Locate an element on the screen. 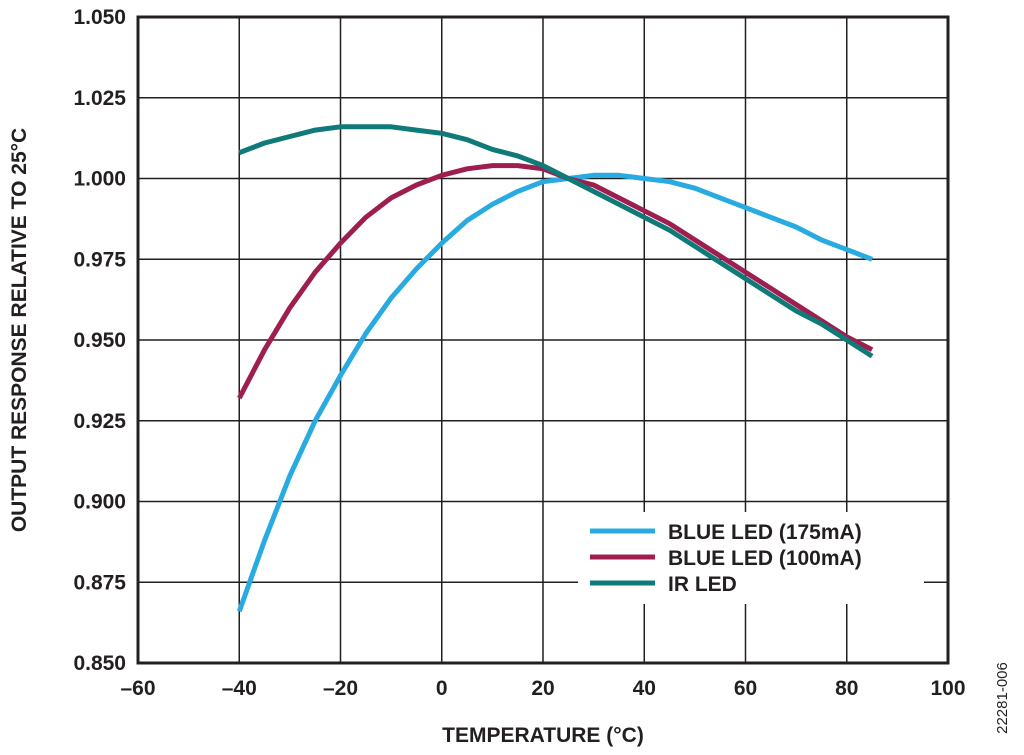 The height and width of the screenshot is (755, 1024). y-tick-label: 1.000 is located at coordinates (99, 179).